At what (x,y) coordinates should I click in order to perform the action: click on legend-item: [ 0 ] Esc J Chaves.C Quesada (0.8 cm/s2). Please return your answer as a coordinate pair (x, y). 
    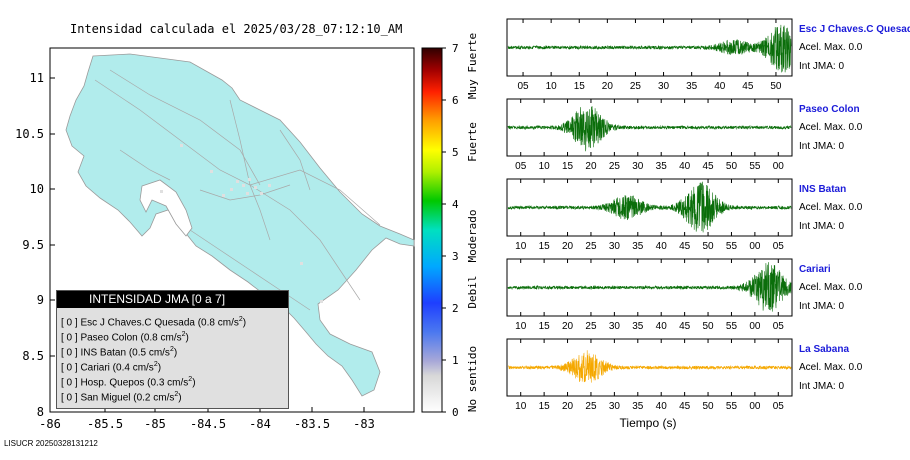
    Looking at the image, I should click on (174, 320).